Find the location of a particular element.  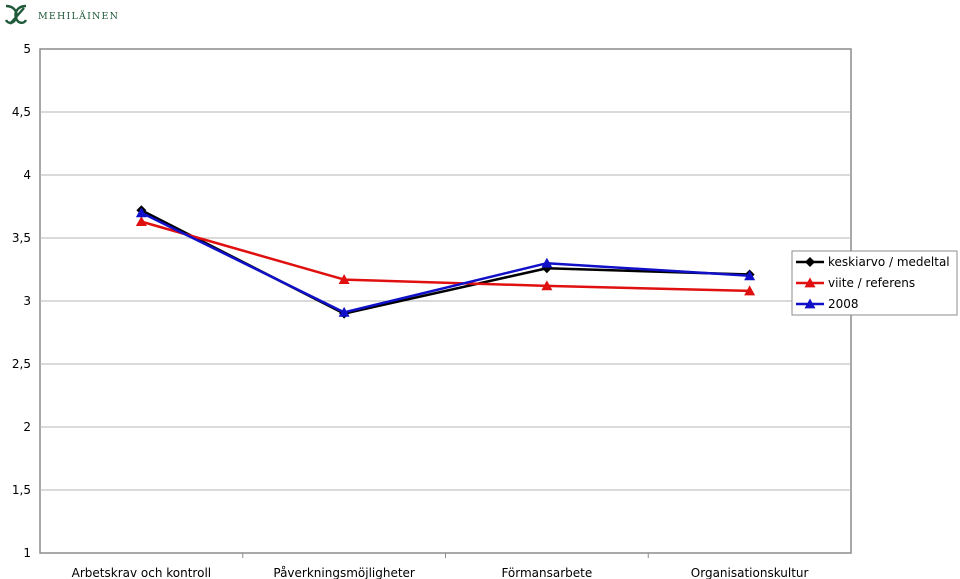

y-tick-label: 5 is located at coordinates (27, 49).